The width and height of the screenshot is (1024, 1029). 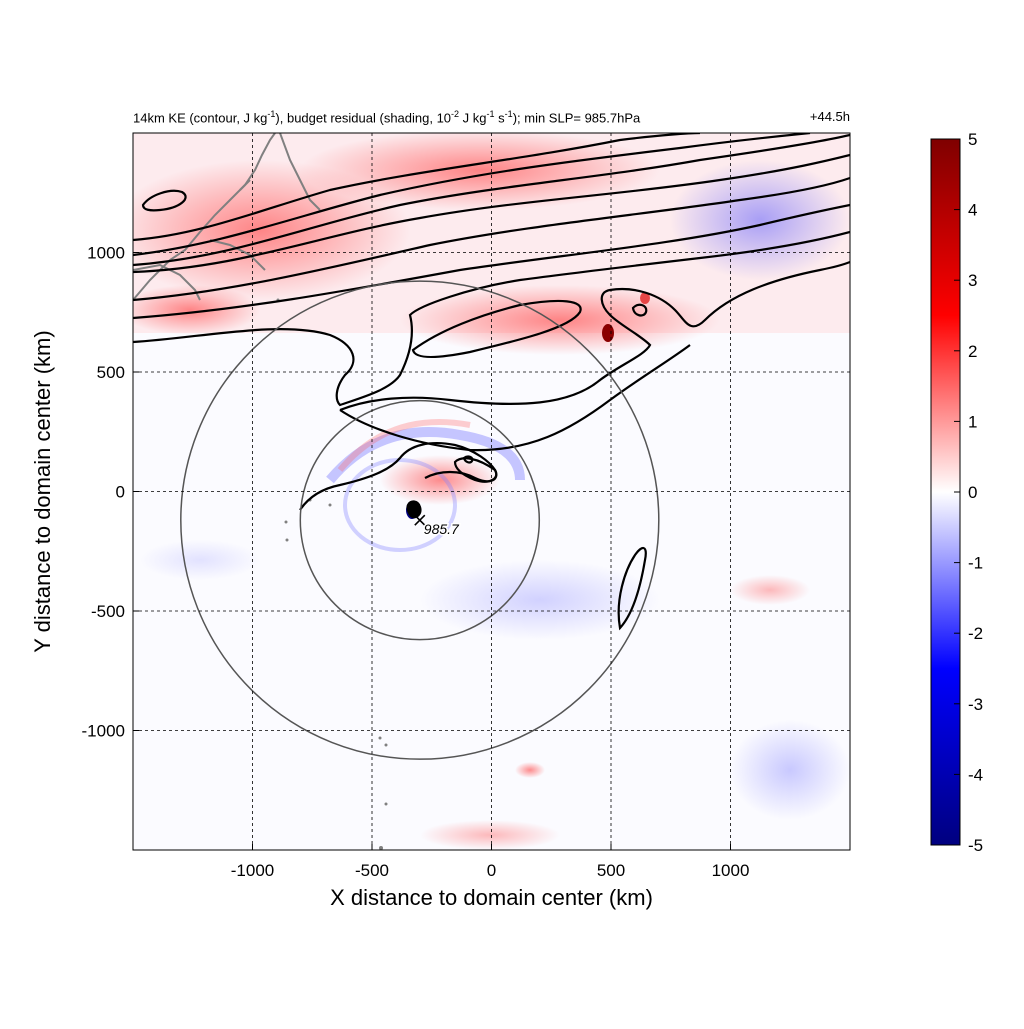 What do you see at coordinates (480, 171) in the screenshot?
I see `shading-patch-red-n` at bounding box center [480, 171].